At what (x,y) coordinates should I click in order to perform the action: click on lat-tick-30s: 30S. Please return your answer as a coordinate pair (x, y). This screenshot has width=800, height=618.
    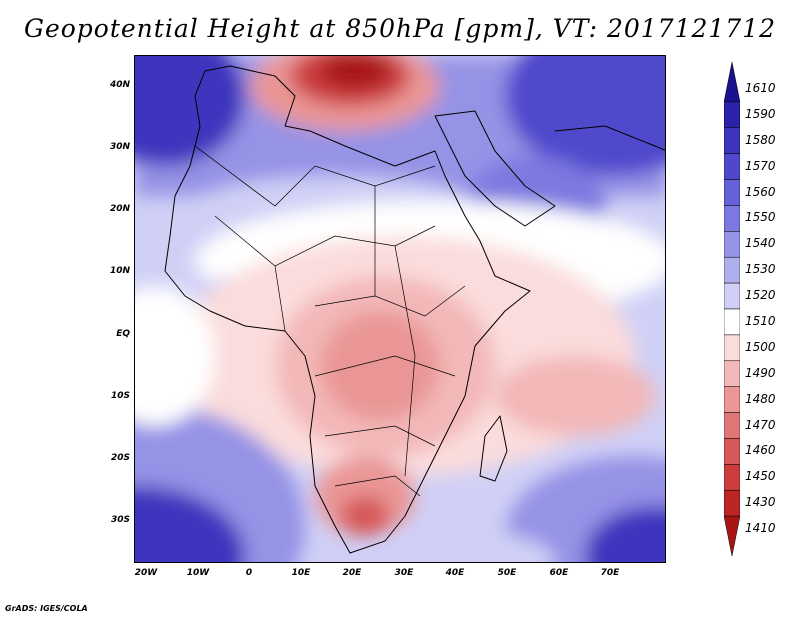
    Looking at the image, I should click on (120, 520).